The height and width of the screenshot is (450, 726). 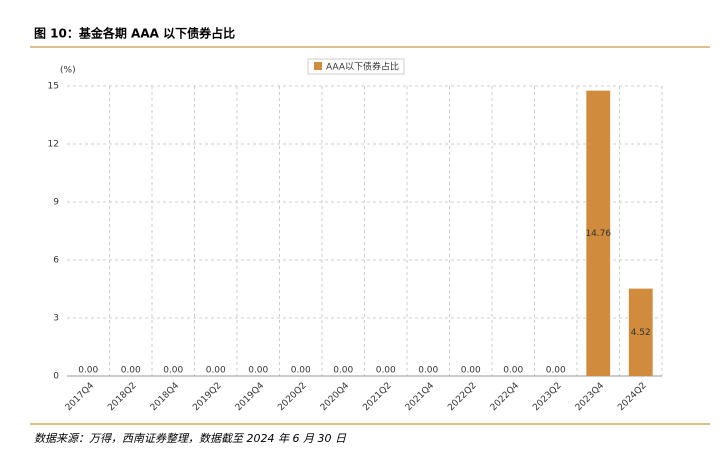 What do you see at coordinates (53, 87) in the screenshot?
I see `y-tick-label: 15` at bounding box center [53, 87].